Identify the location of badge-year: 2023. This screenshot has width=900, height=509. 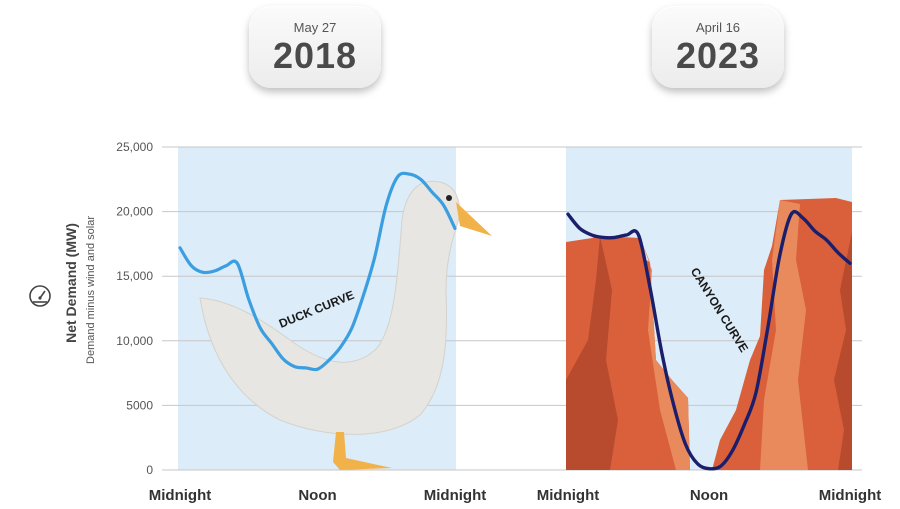
(718, 55).